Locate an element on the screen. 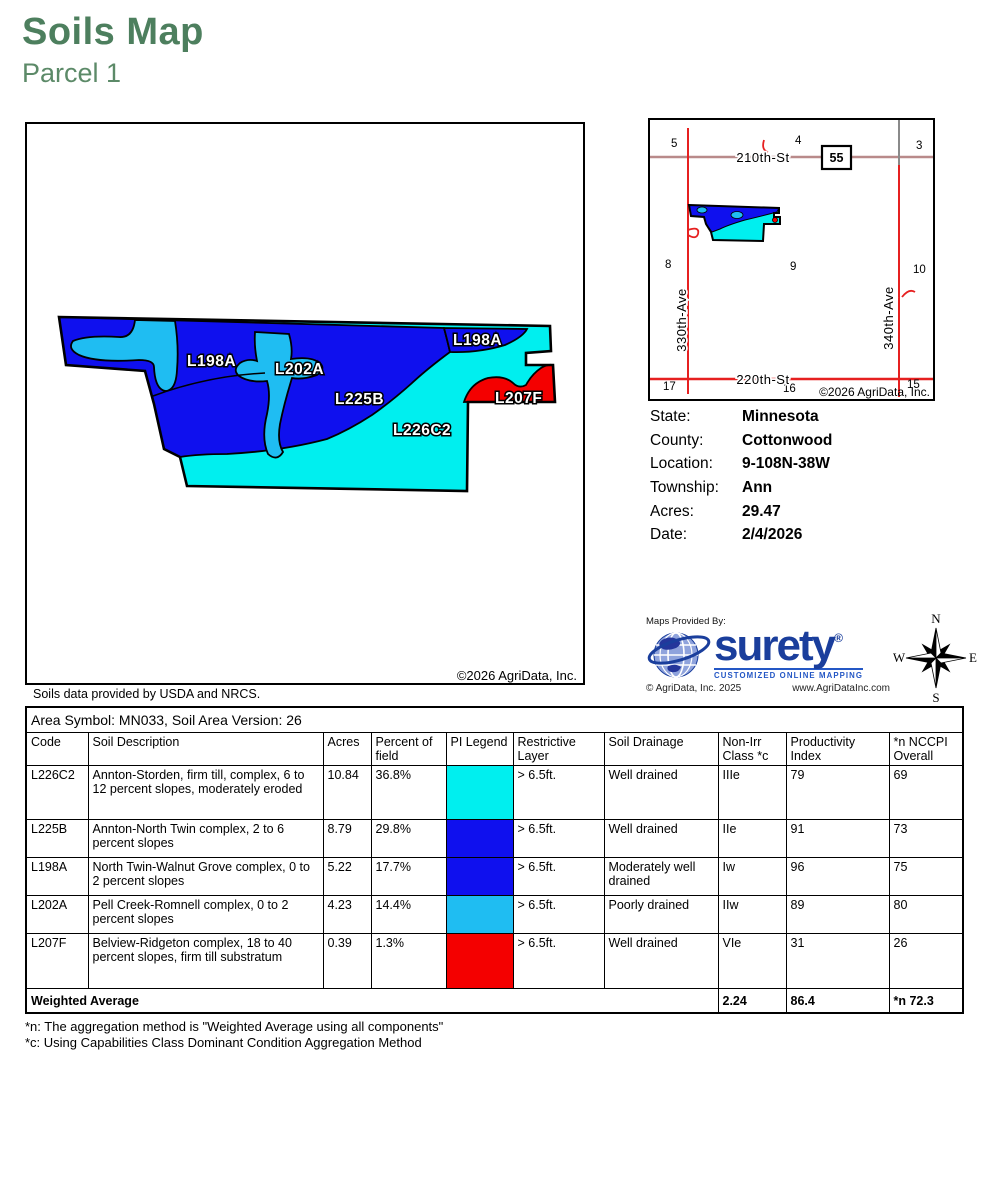 The width and height of the screenshot is (1000, 1200). cell-productivity: 91 is located at coordinates (837, 838).